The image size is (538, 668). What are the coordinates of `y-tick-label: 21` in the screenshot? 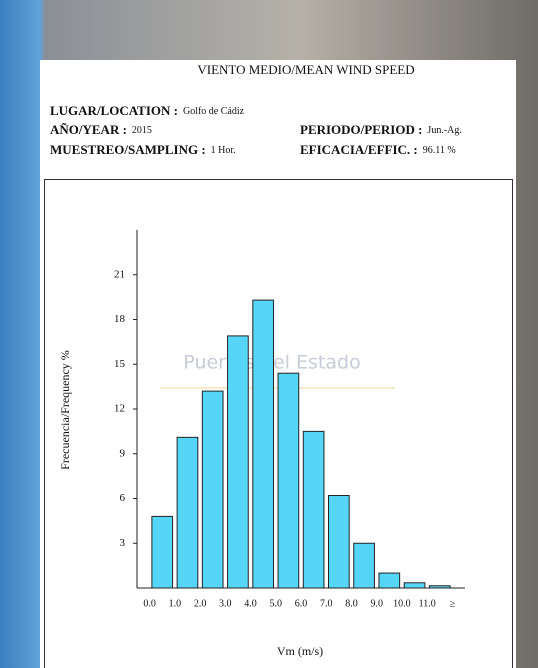 It's located at (119, 274).